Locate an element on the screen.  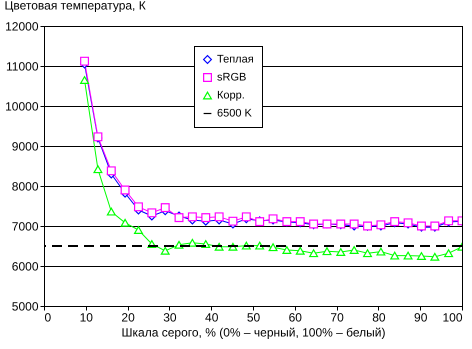
x-tick-label: 80 is located at coordinates (379, 317).